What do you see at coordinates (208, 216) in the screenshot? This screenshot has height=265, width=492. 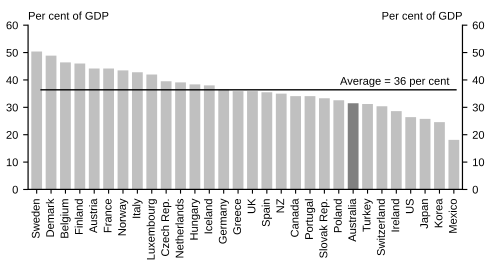 I see `x-tick-label: Iceland` at bounding box center [208, 216].